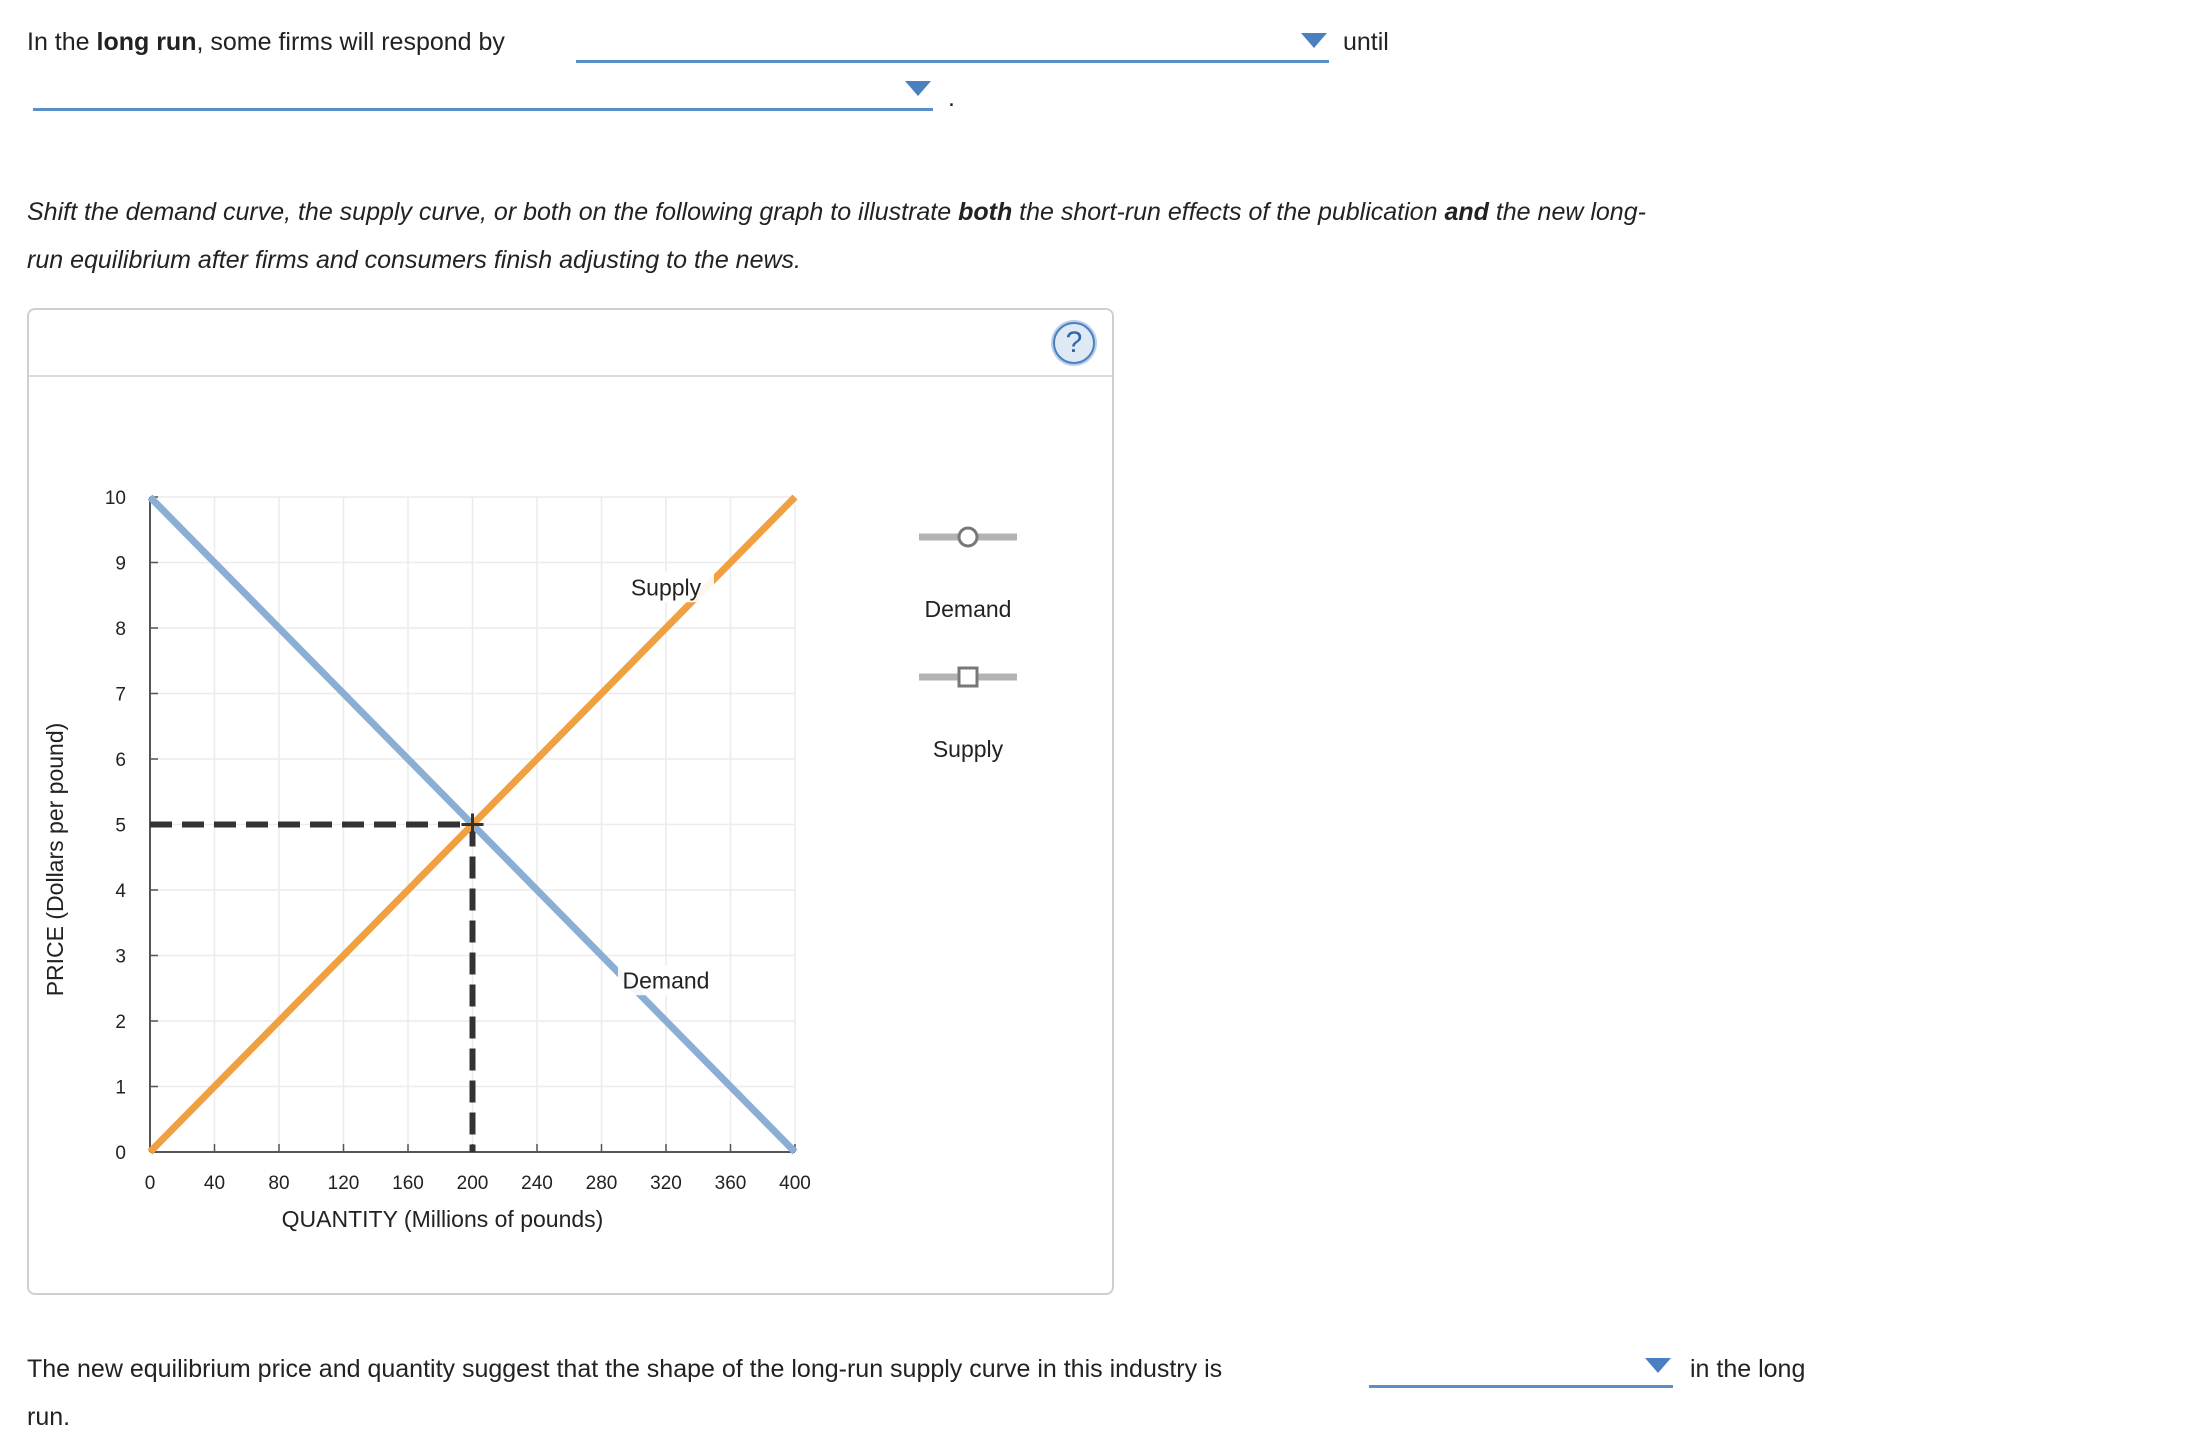 This screenshot has width=2196, height=1452. I want to click on x-tick-label: 200, so click(473, 1183).